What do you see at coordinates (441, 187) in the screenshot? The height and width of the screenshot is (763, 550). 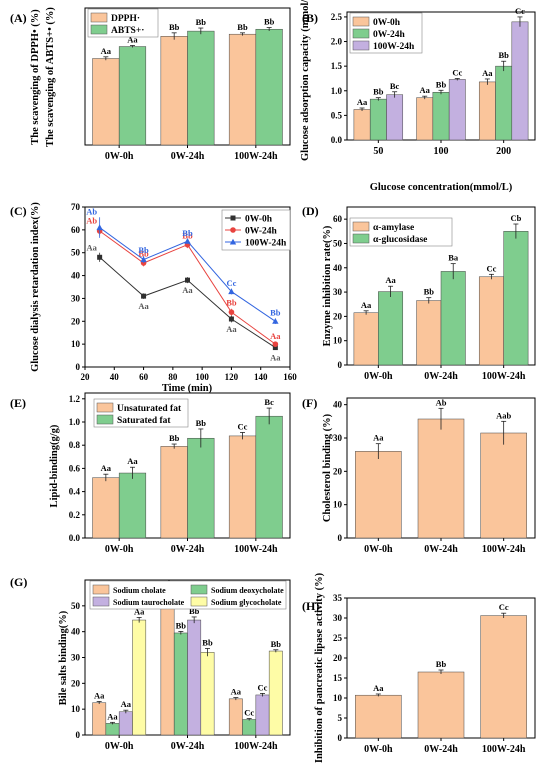 I see `panel-1-xlabel: Glucose concentration(mmol/L)` at bounding box center [441, 187].